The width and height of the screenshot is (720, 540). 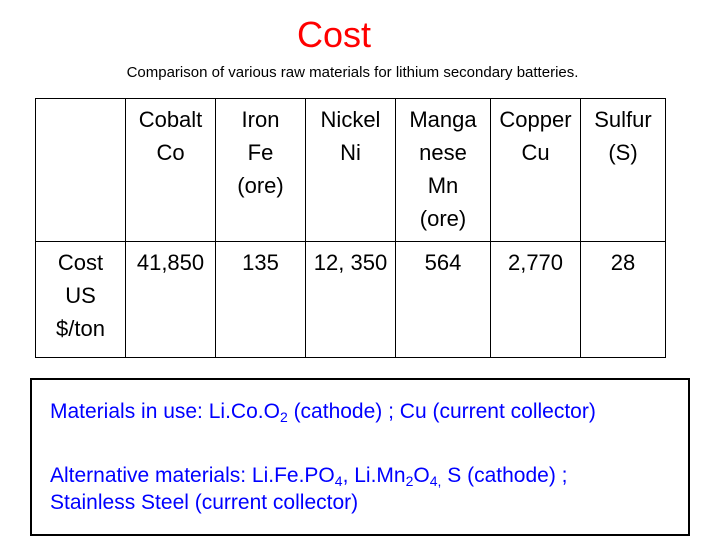 I want to click on header-cell-manganese: Manga nese Mn (ore), so click(x=443, y=170).